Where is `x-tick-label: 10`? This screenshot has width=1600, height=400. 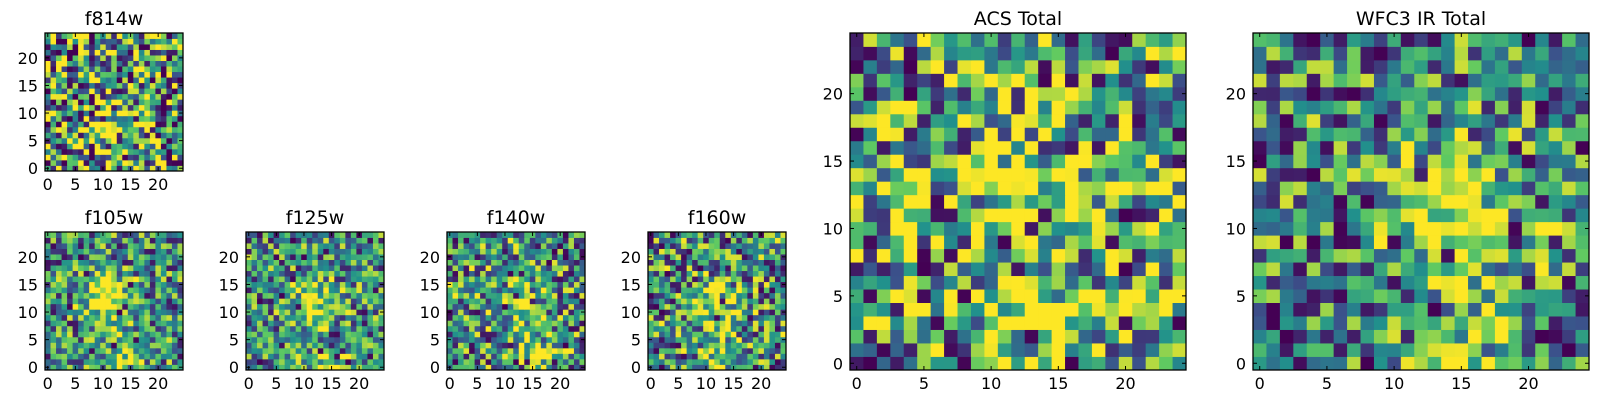
x-tick-label: 10 is located at coordinates (103, 383).